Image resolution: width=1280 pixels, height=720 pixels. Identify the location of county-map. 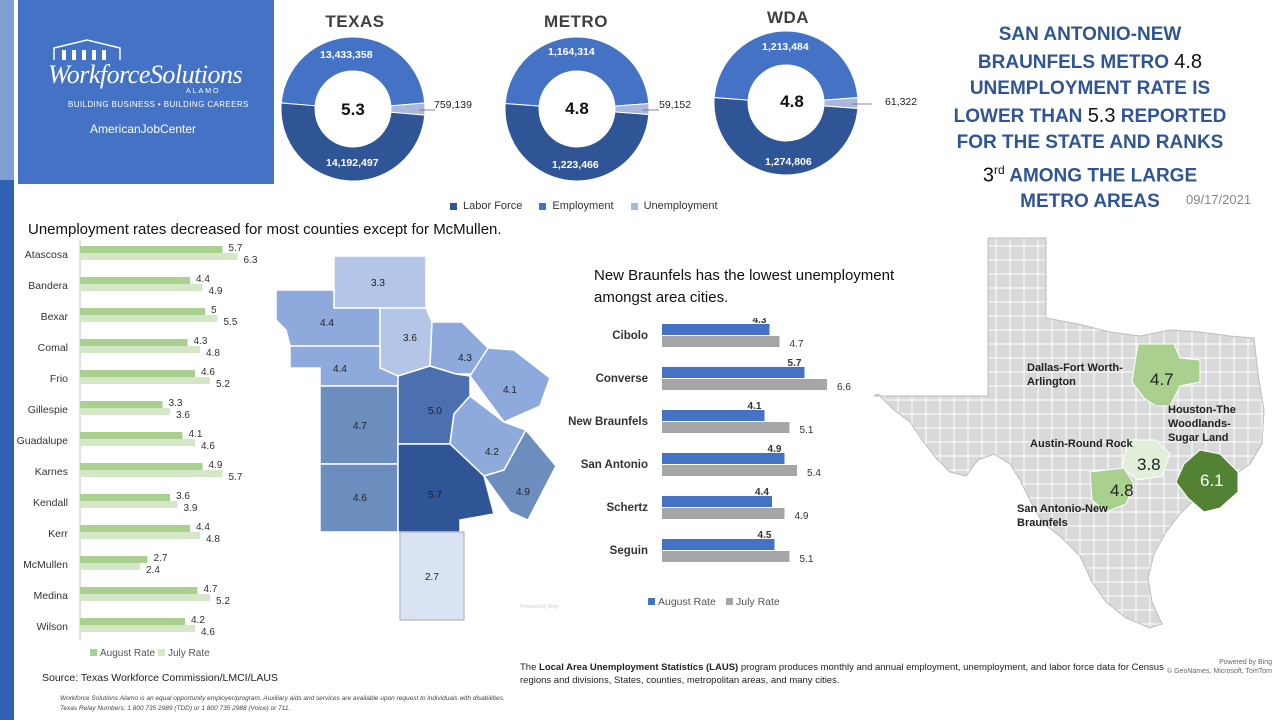
(416, 438).